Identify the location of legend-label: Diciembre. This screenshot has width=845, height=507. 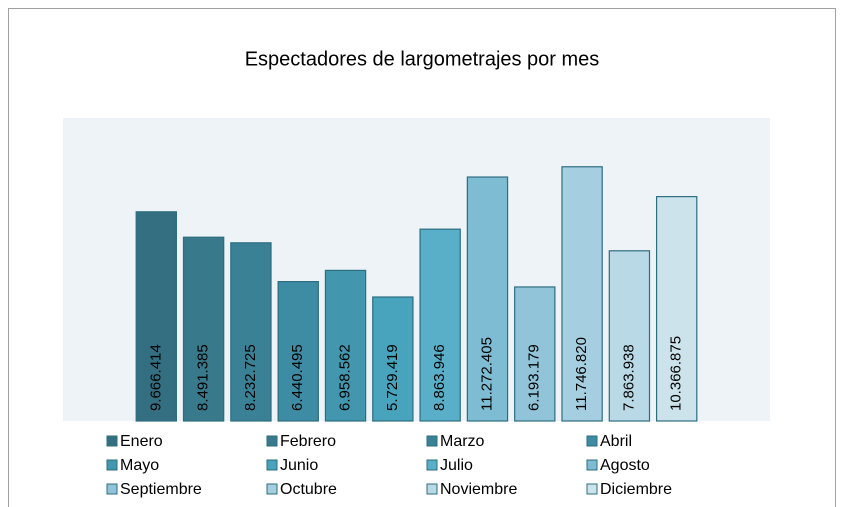
(636, 489).